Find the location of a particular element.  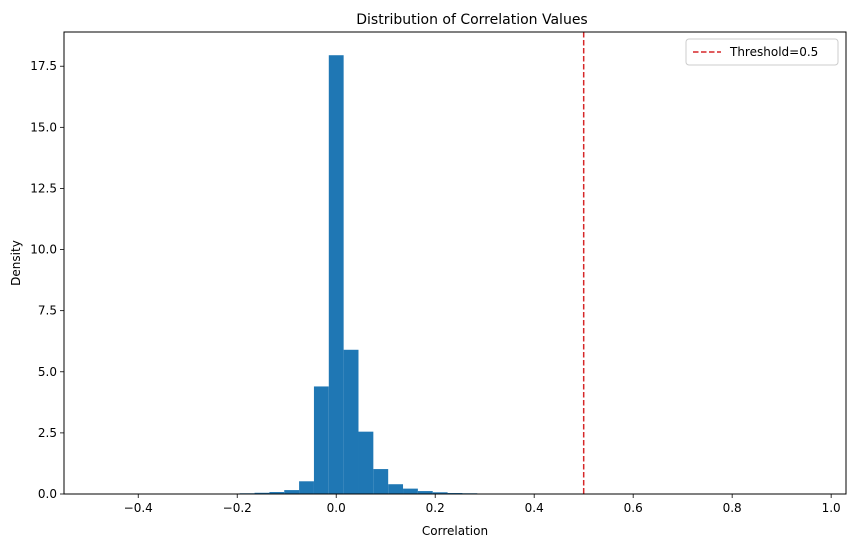

y-tick-label: 17.5 is located at coordinates (43, 66).